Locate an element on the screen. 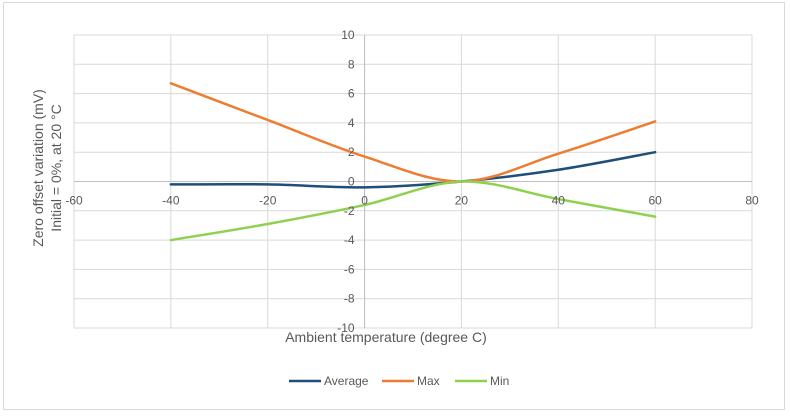 The width and height of the screenshot is (791, 420). y-axis-title-line-2: Initial = 0%, at 20 °C is located at coordinates (56, 167).